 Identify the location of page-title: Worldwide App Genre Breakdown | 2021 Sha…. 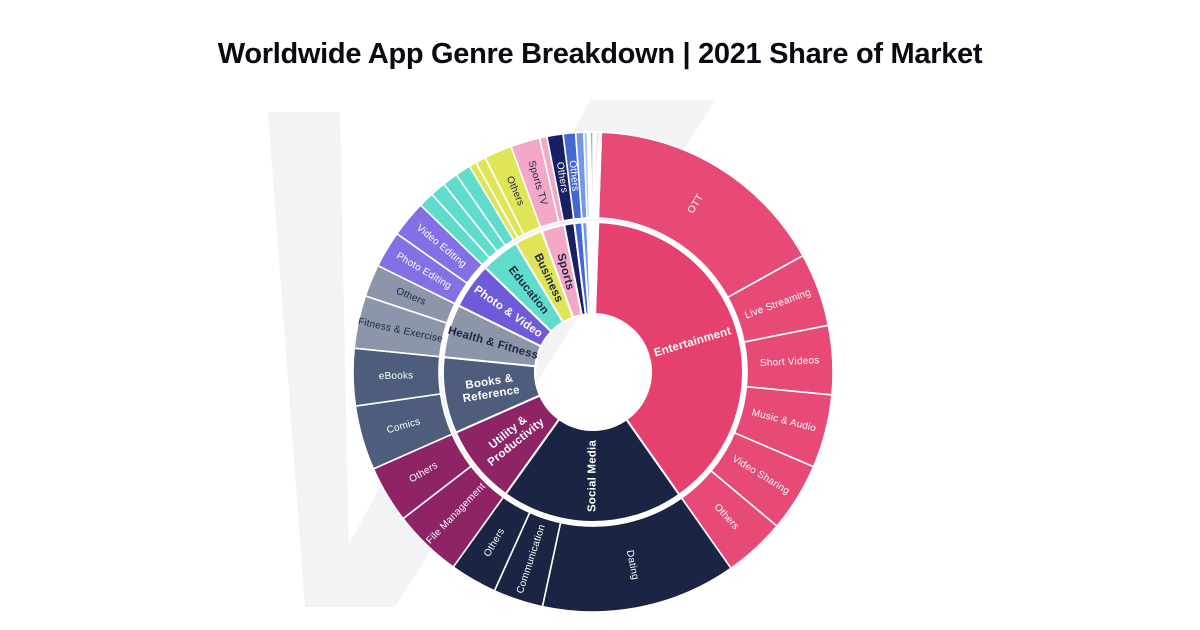
(600, 54).